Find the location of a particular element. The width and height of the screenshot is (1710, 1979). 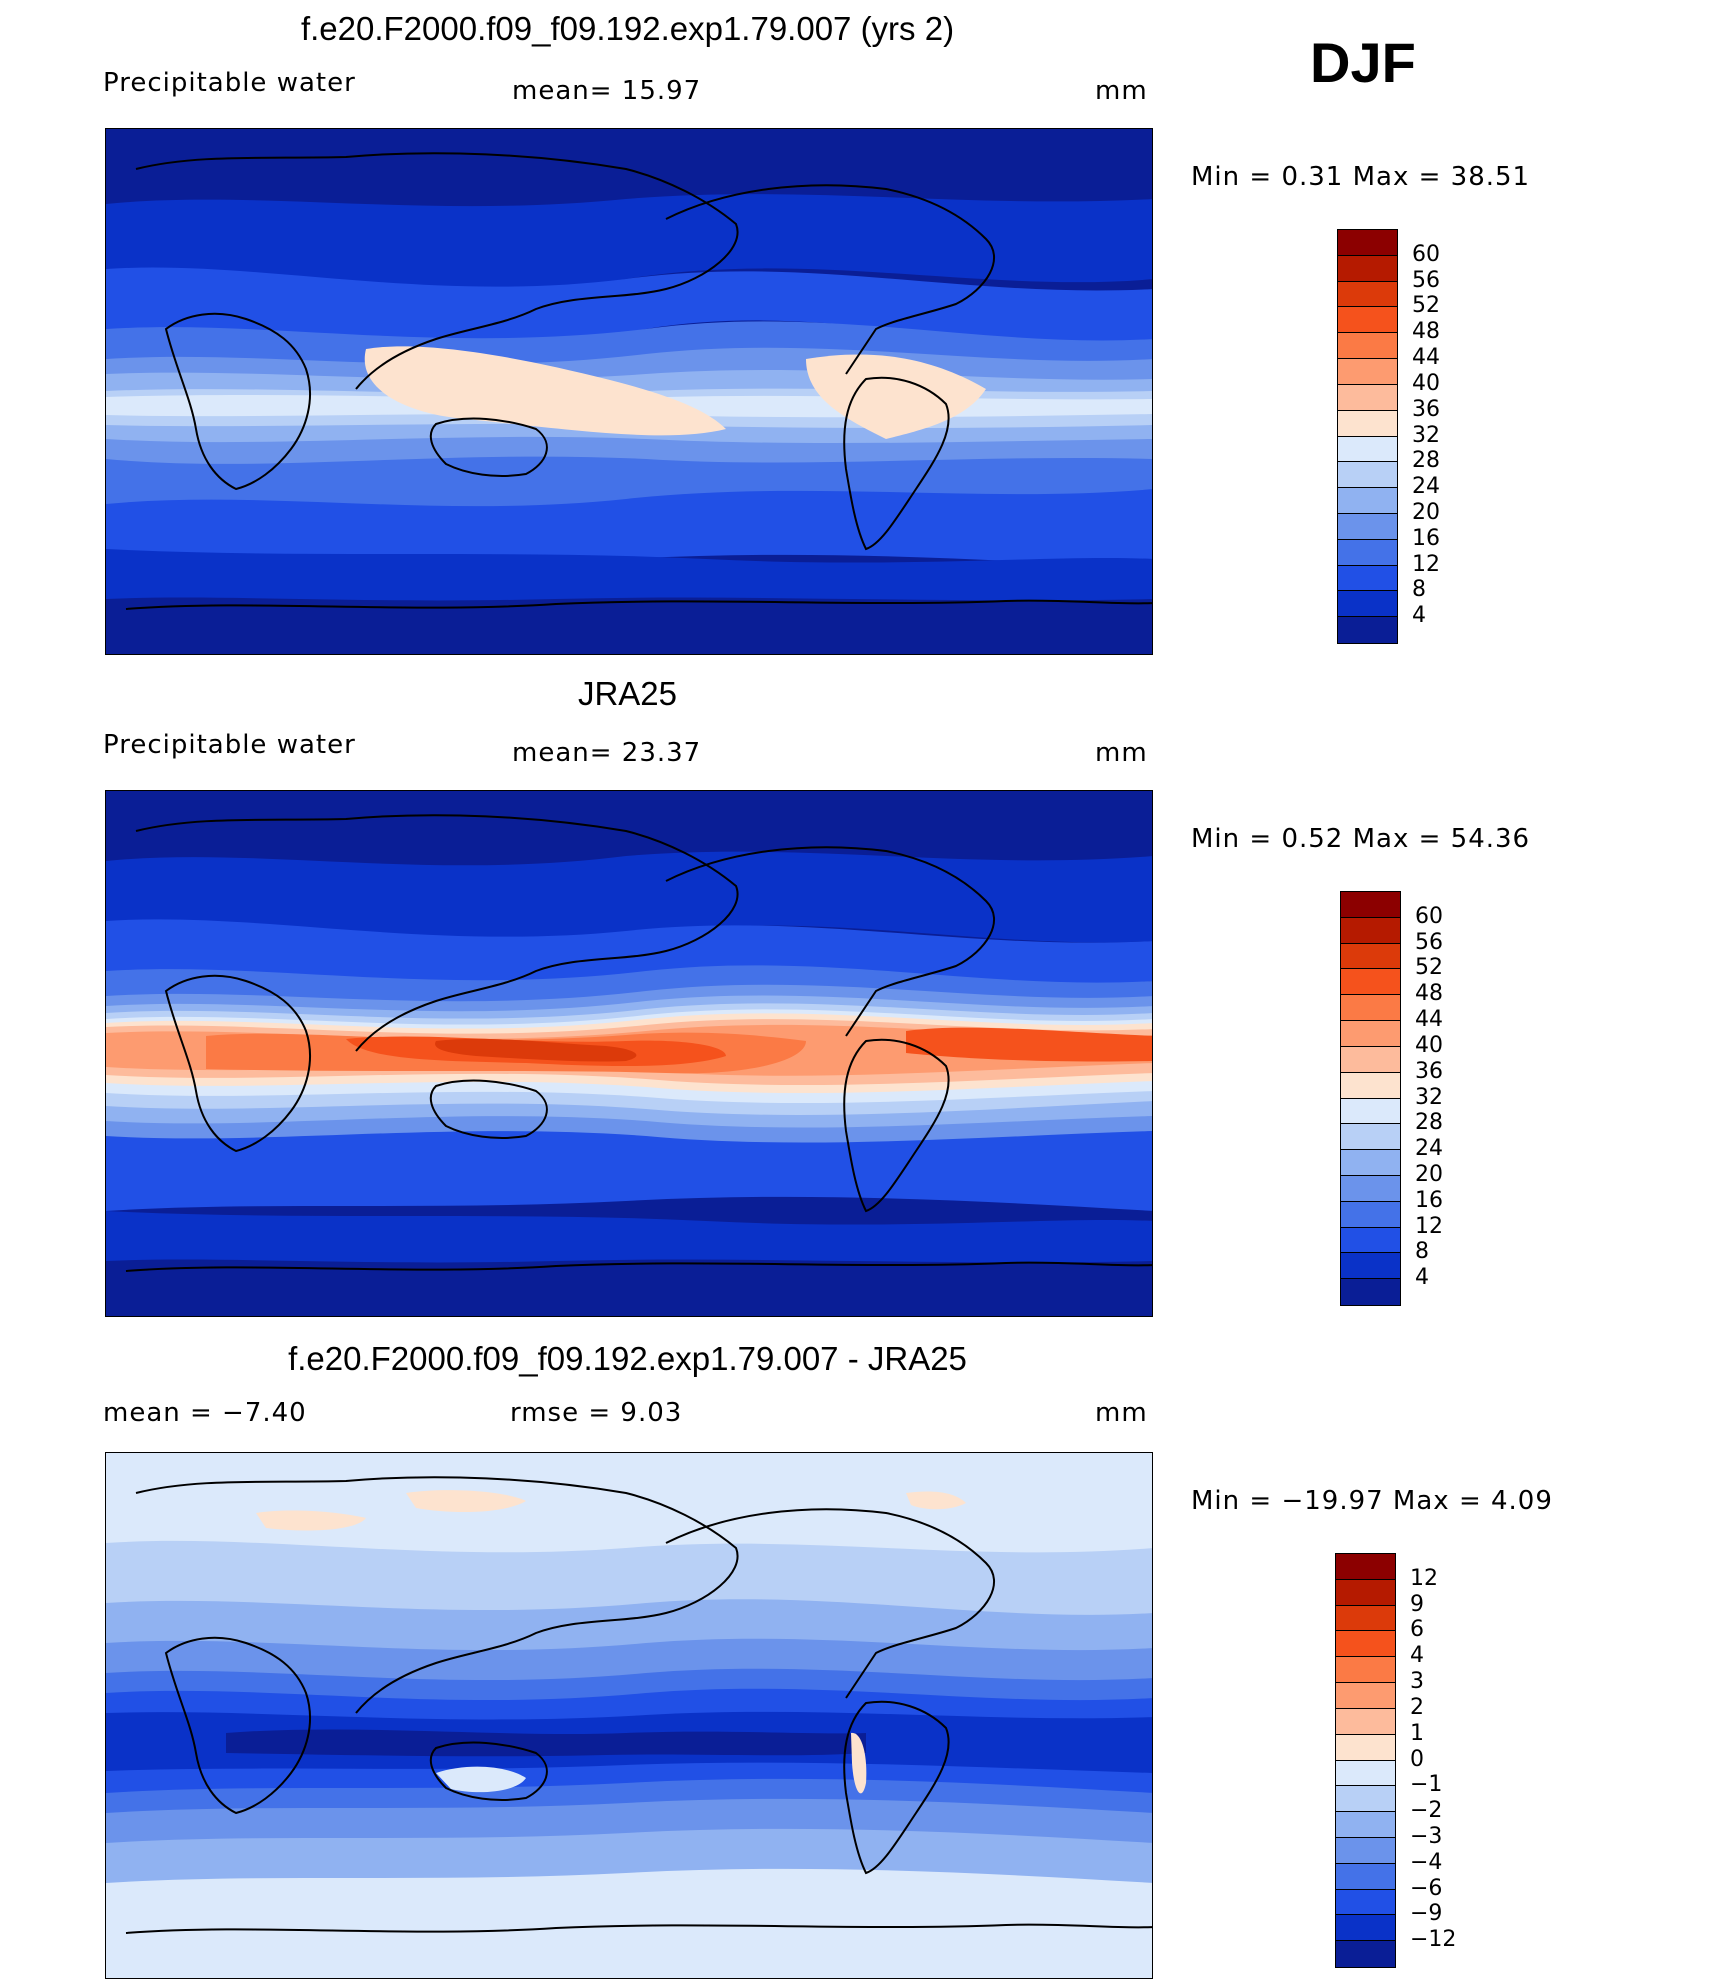

panel-2-units-label: mm is located at coordinates (1121, 753).